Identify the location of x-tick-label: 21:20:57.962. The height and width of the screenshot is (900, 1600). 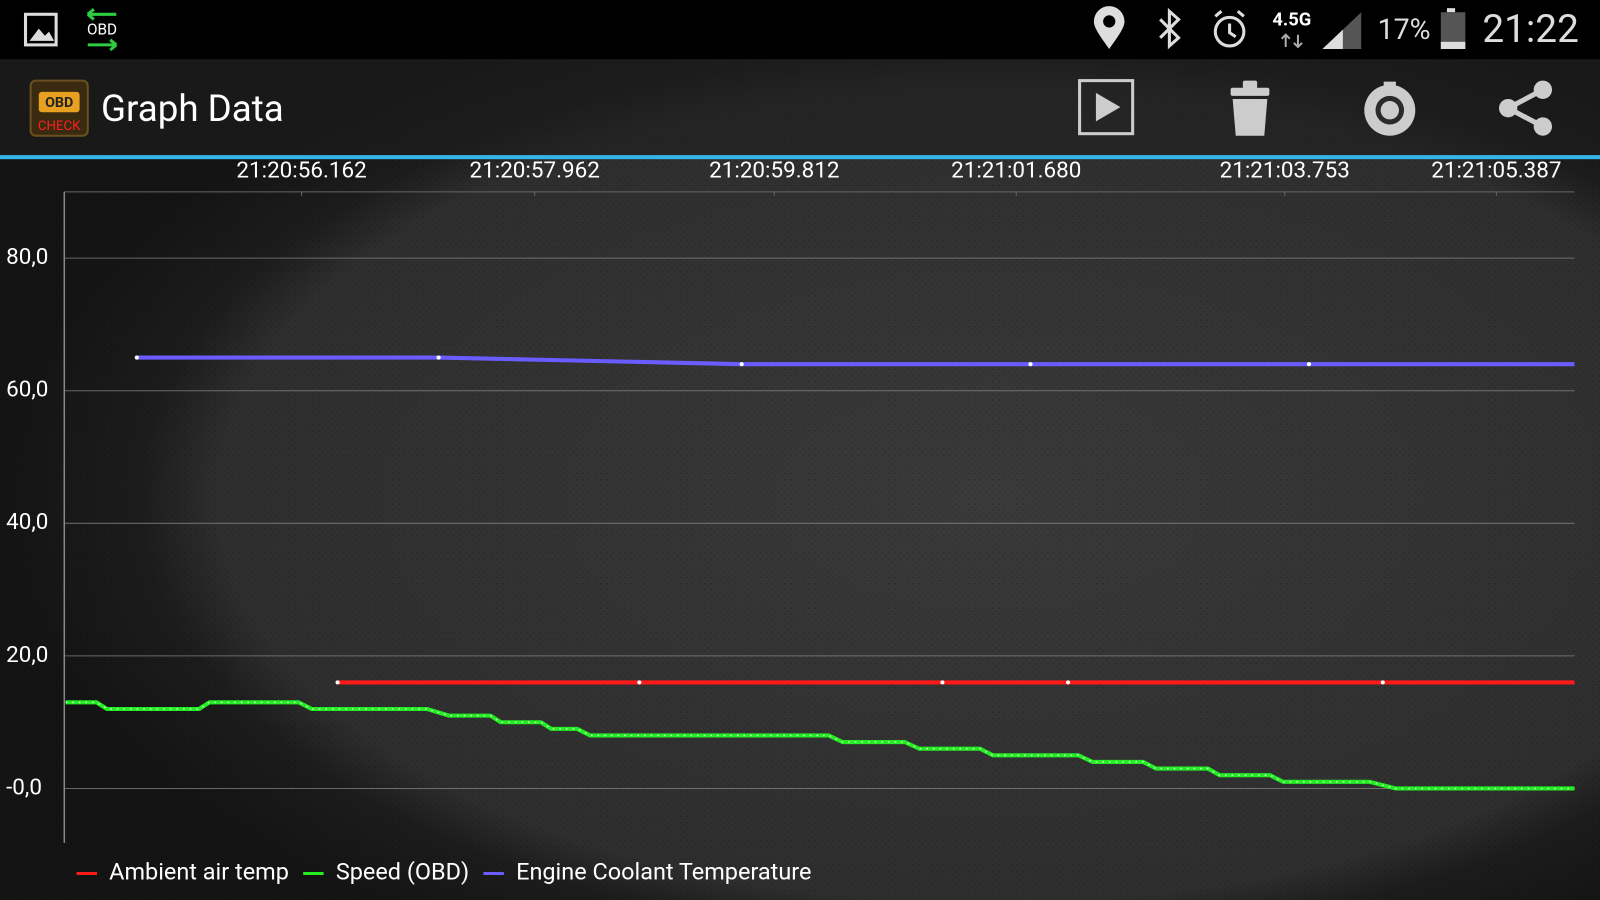
(535, 170).